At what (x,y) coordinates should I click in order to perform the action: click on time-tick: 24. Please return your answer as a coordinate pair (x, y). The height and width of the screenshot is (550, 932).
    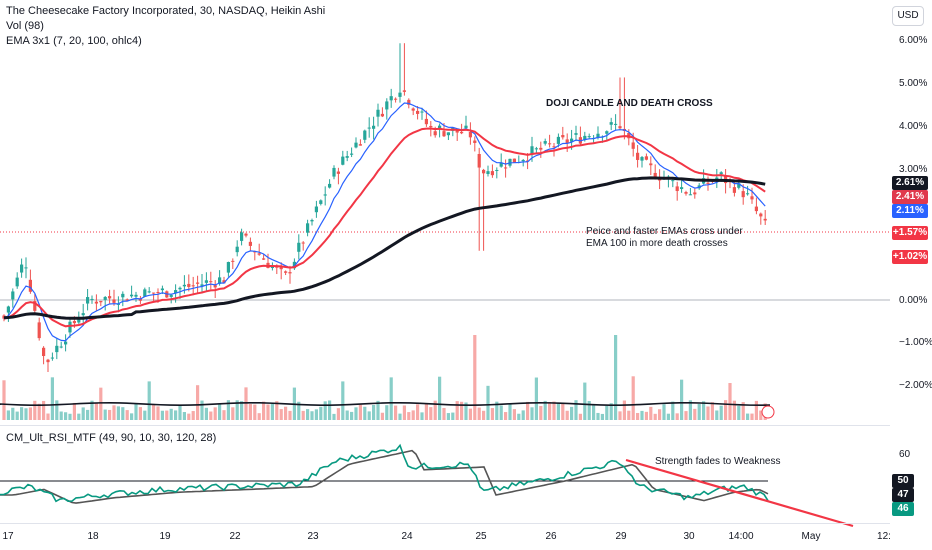
    Looking at the image, I should click on (407, 536).